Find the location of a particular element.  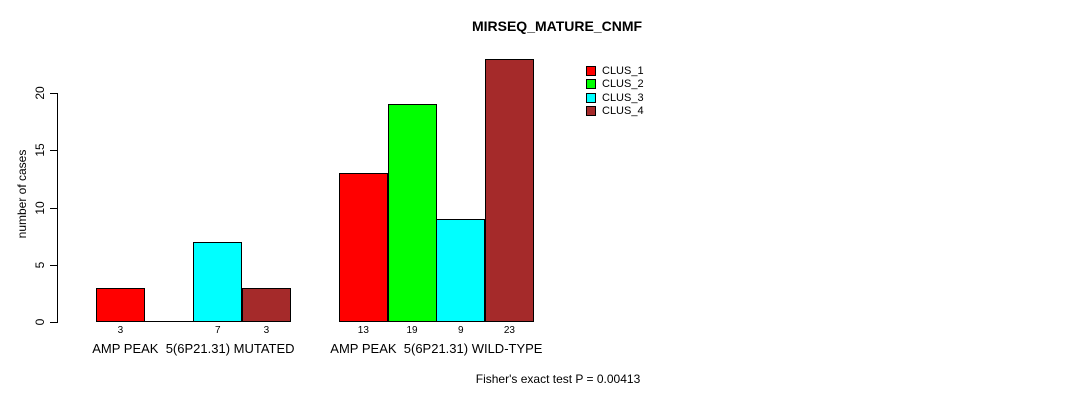

bar-value-label: 13 is located at coordinates (363, 330).